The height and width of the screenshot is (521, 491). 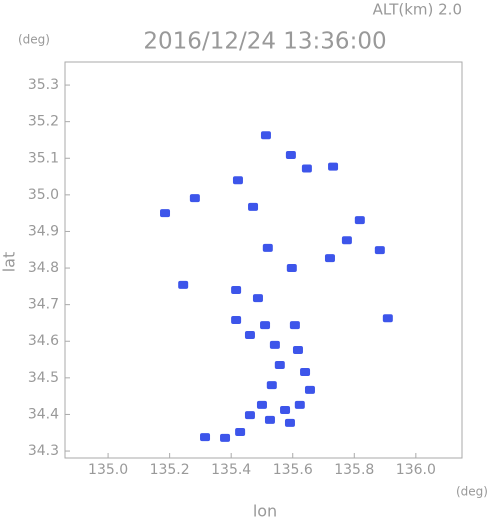 What do you see at coordinates (416, 470) in the screenshot?
I see `x-tick-label: 136.0` at bounding box center [416, 470].